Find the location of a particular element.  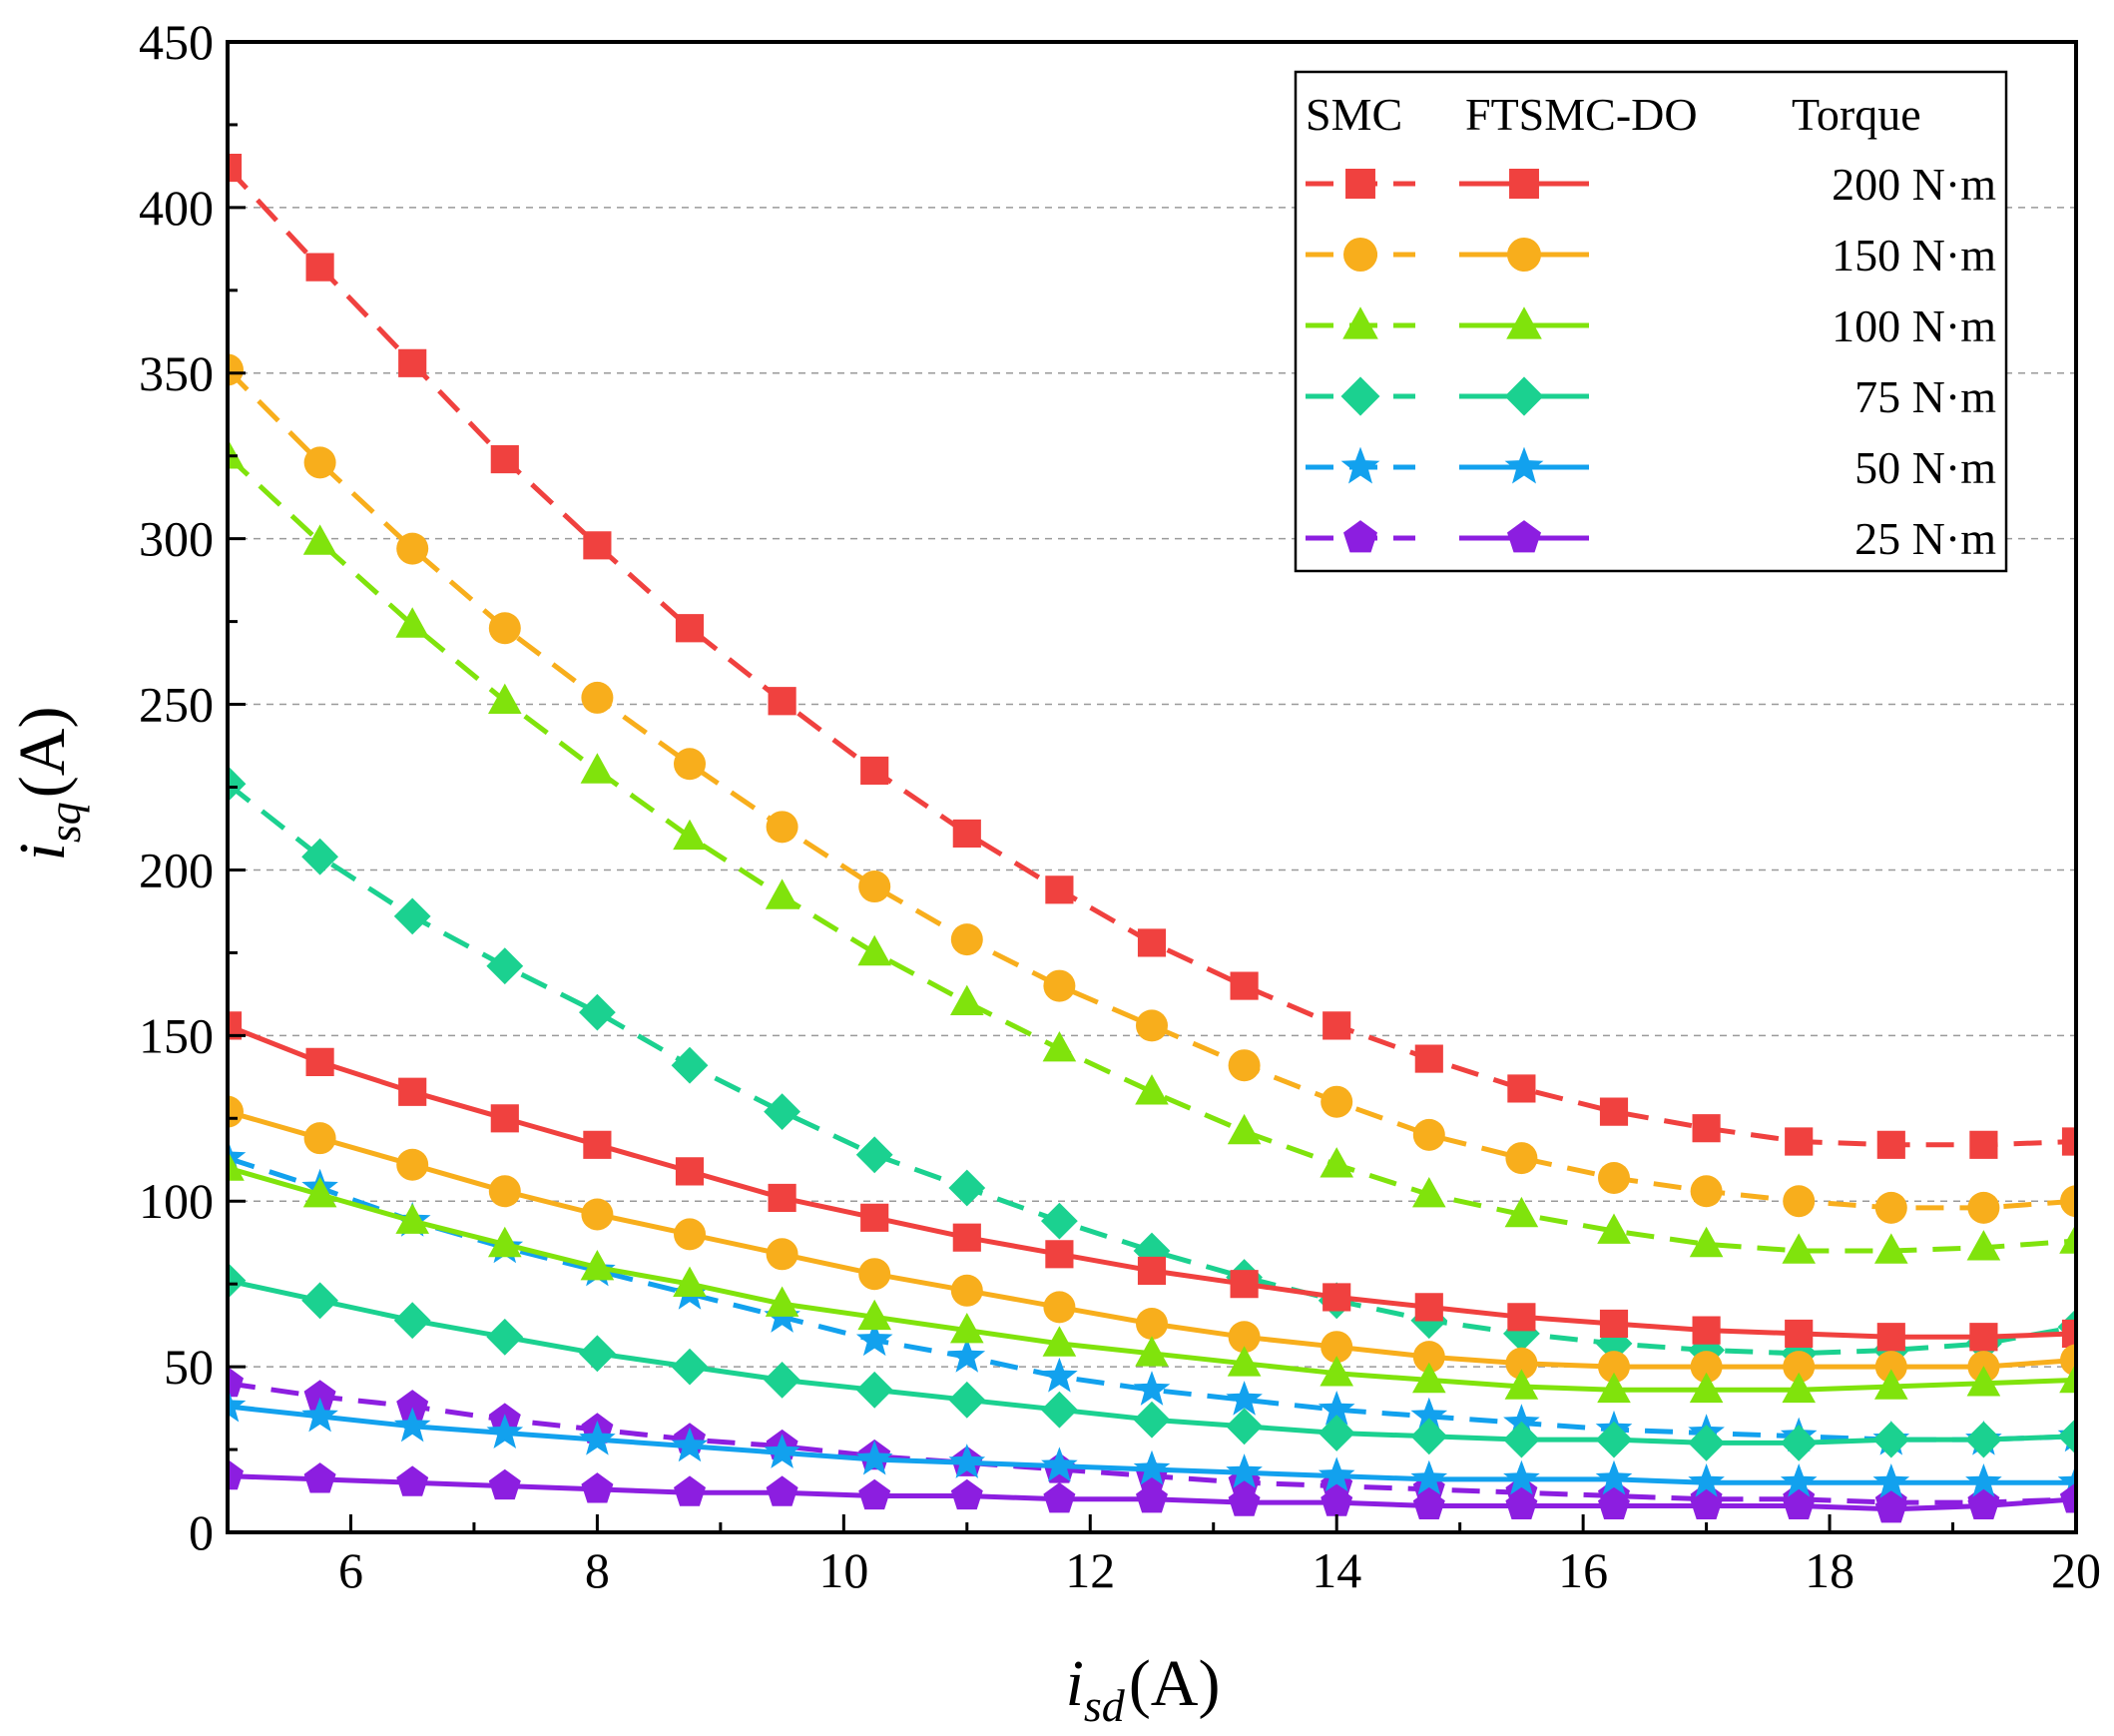

legend-header: SMC is located at coordinates (1354, 114).